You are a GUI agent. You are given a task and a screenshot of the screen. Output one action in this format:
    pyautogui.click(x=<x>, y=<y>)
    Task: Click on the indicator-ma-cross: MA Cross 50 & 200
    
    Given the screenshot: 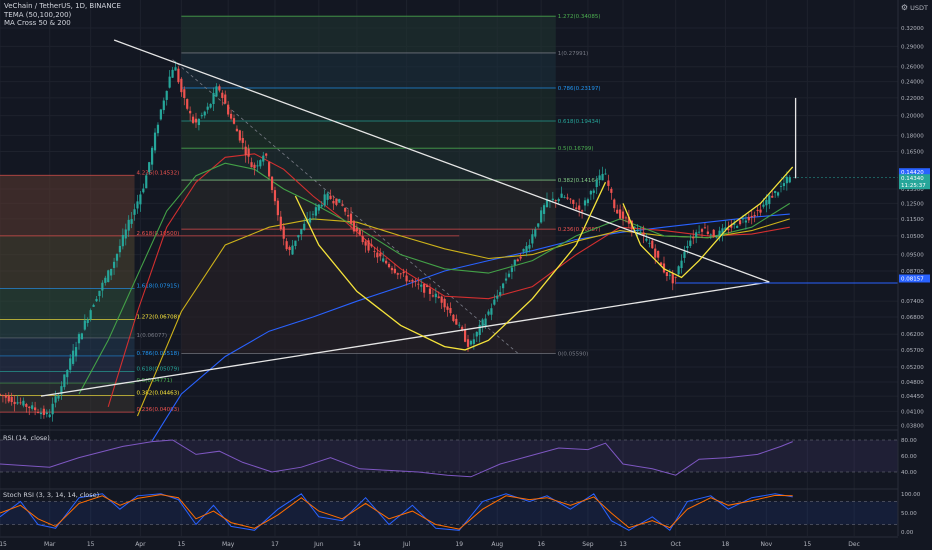 What is the action you would take?
    pyautogui.click(x=37, y=23)
    